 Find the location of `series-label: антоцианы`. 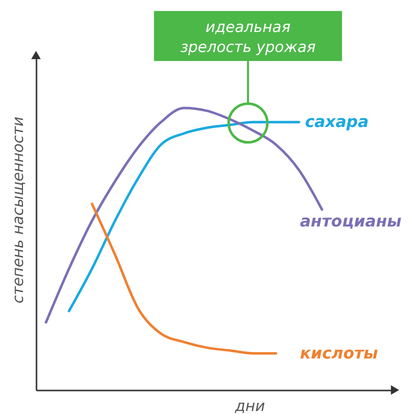

series-label: антоцианы is located at coordinates (351, 221).